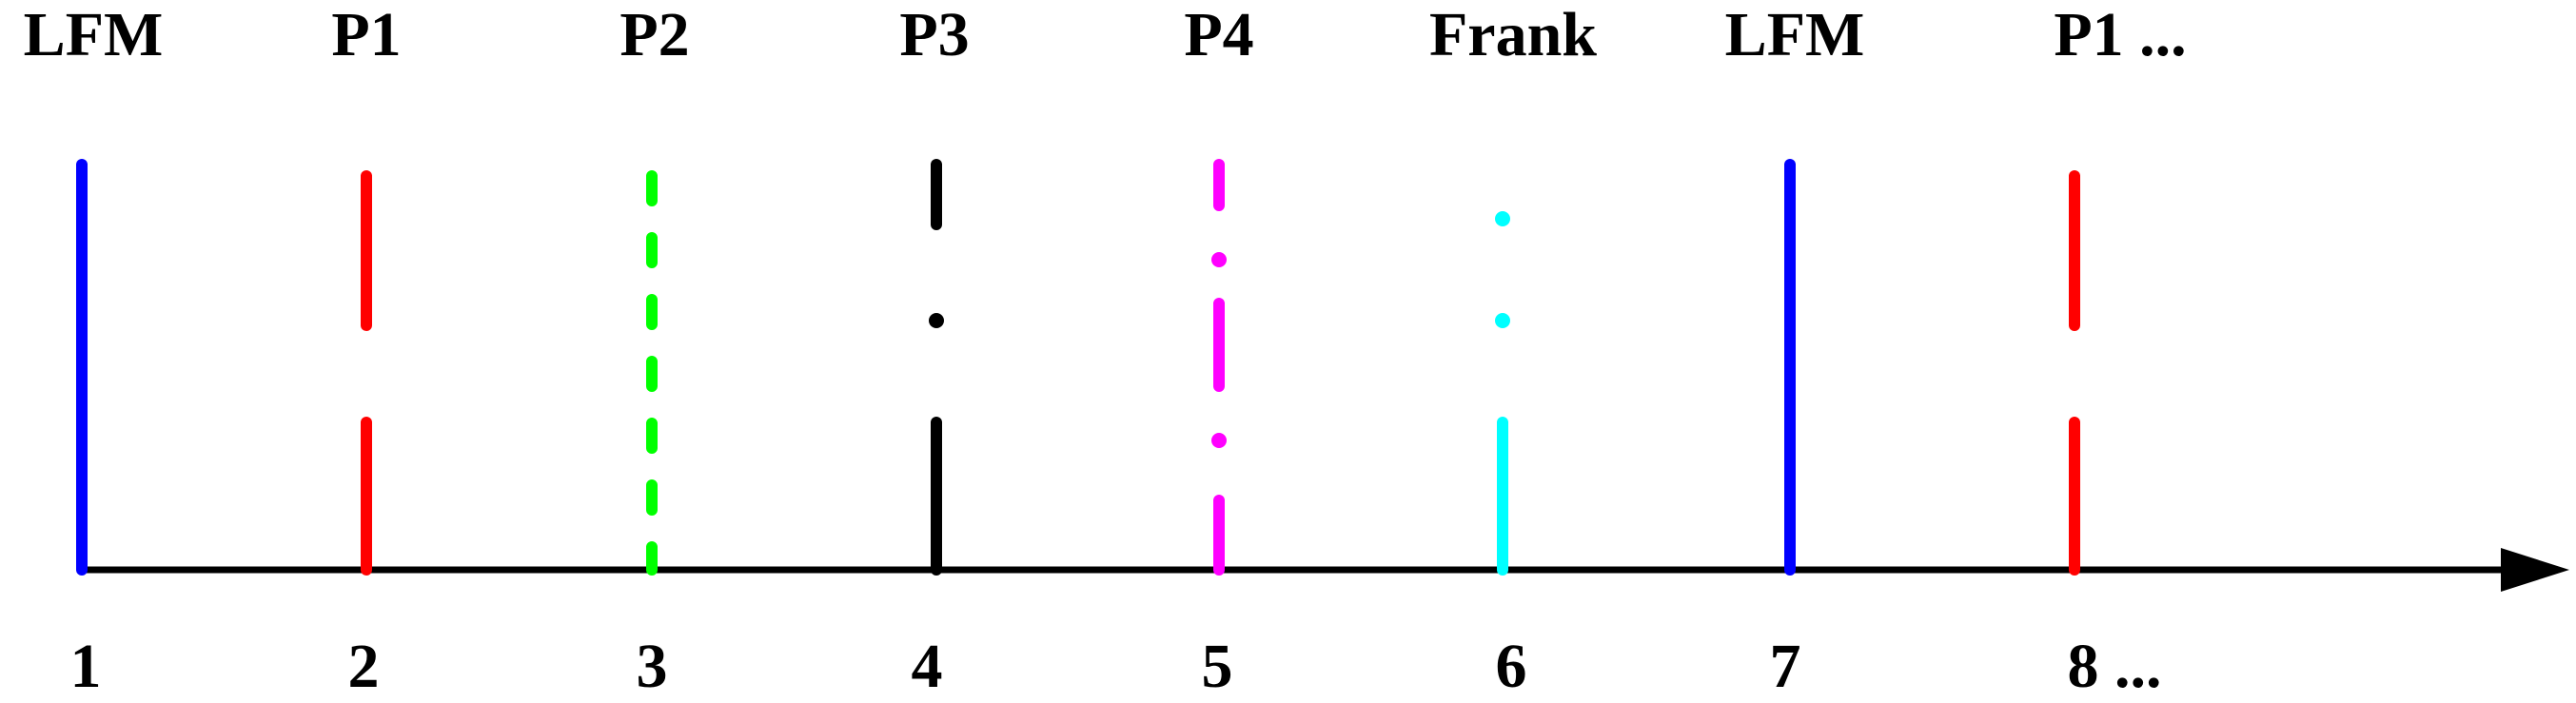 The image size is (2576, 703). Describe the element at coordinates (1218, 34) in the screenshot. I see `pulse-label: P4` at that location.